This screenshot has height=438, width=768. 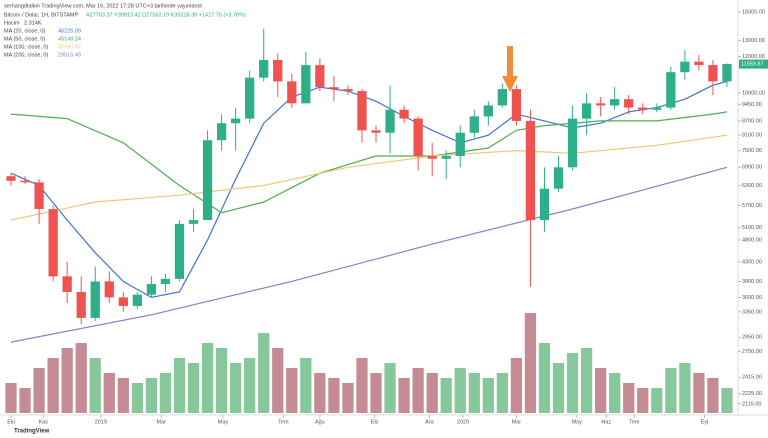 What do you see at coordinates (752, 151) in the screenshot?
I see `y-tick-label: 7500.00` at bounding box center [752, 151].